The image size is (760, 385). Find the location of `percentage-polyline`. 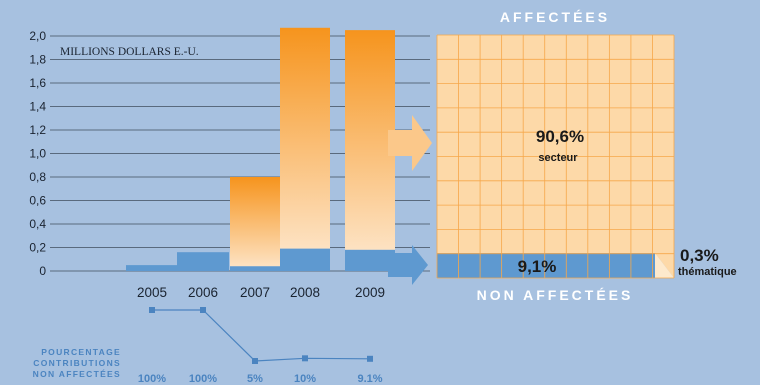

percentage-polyline is located at coordinates (261, 335).